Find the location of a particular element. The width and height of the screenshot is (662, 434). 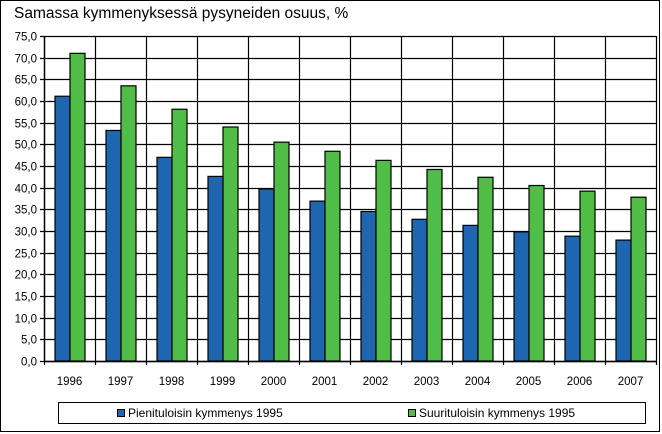

y-tick-label: 55,0 is located at coordinates (26, 125).